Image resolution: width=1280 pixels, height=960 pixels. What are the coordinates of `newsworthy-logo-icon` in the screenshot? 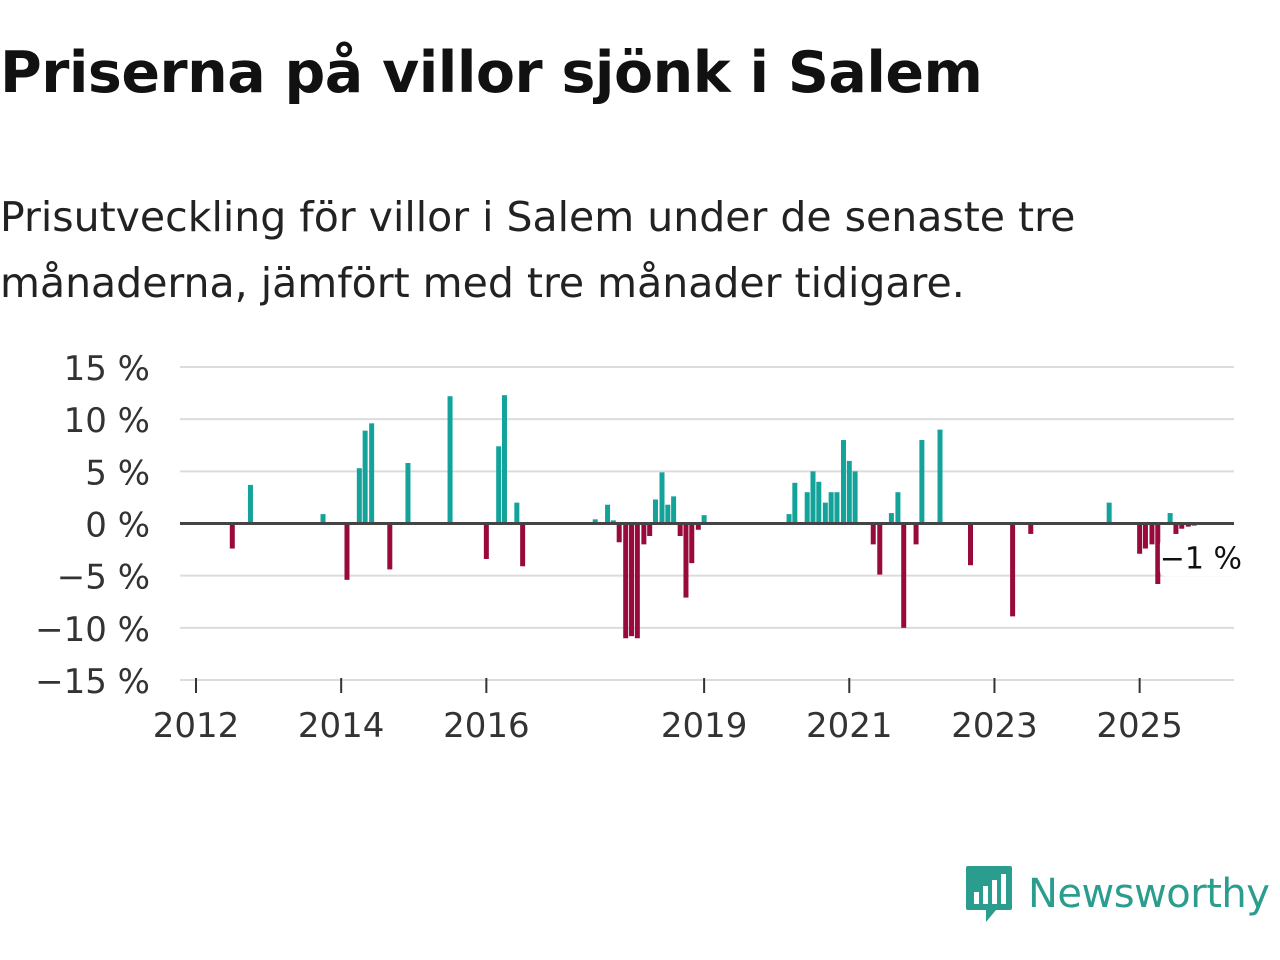 It's located at (989, 894).